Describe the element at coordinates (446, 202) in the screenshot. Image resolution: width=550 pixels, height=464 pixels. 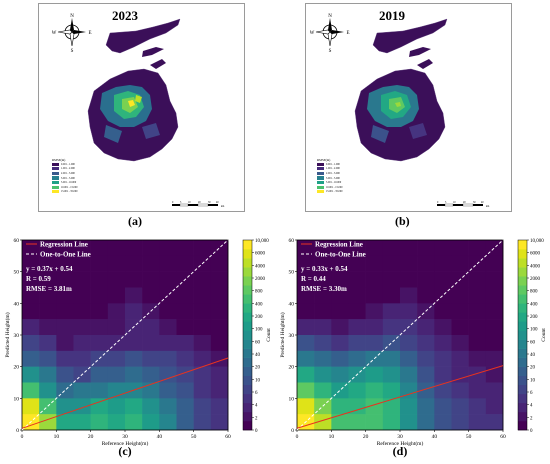
I see `svg-text: 5` at that location.